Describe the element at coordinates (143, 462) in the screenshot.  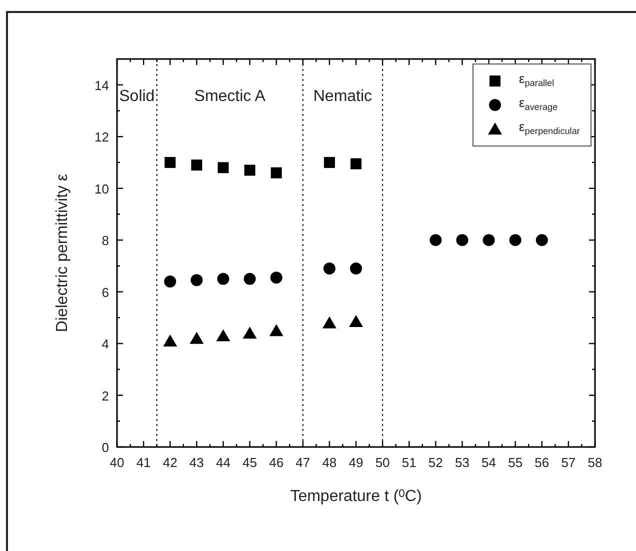
I see `x-tick-label: 41` at that location.